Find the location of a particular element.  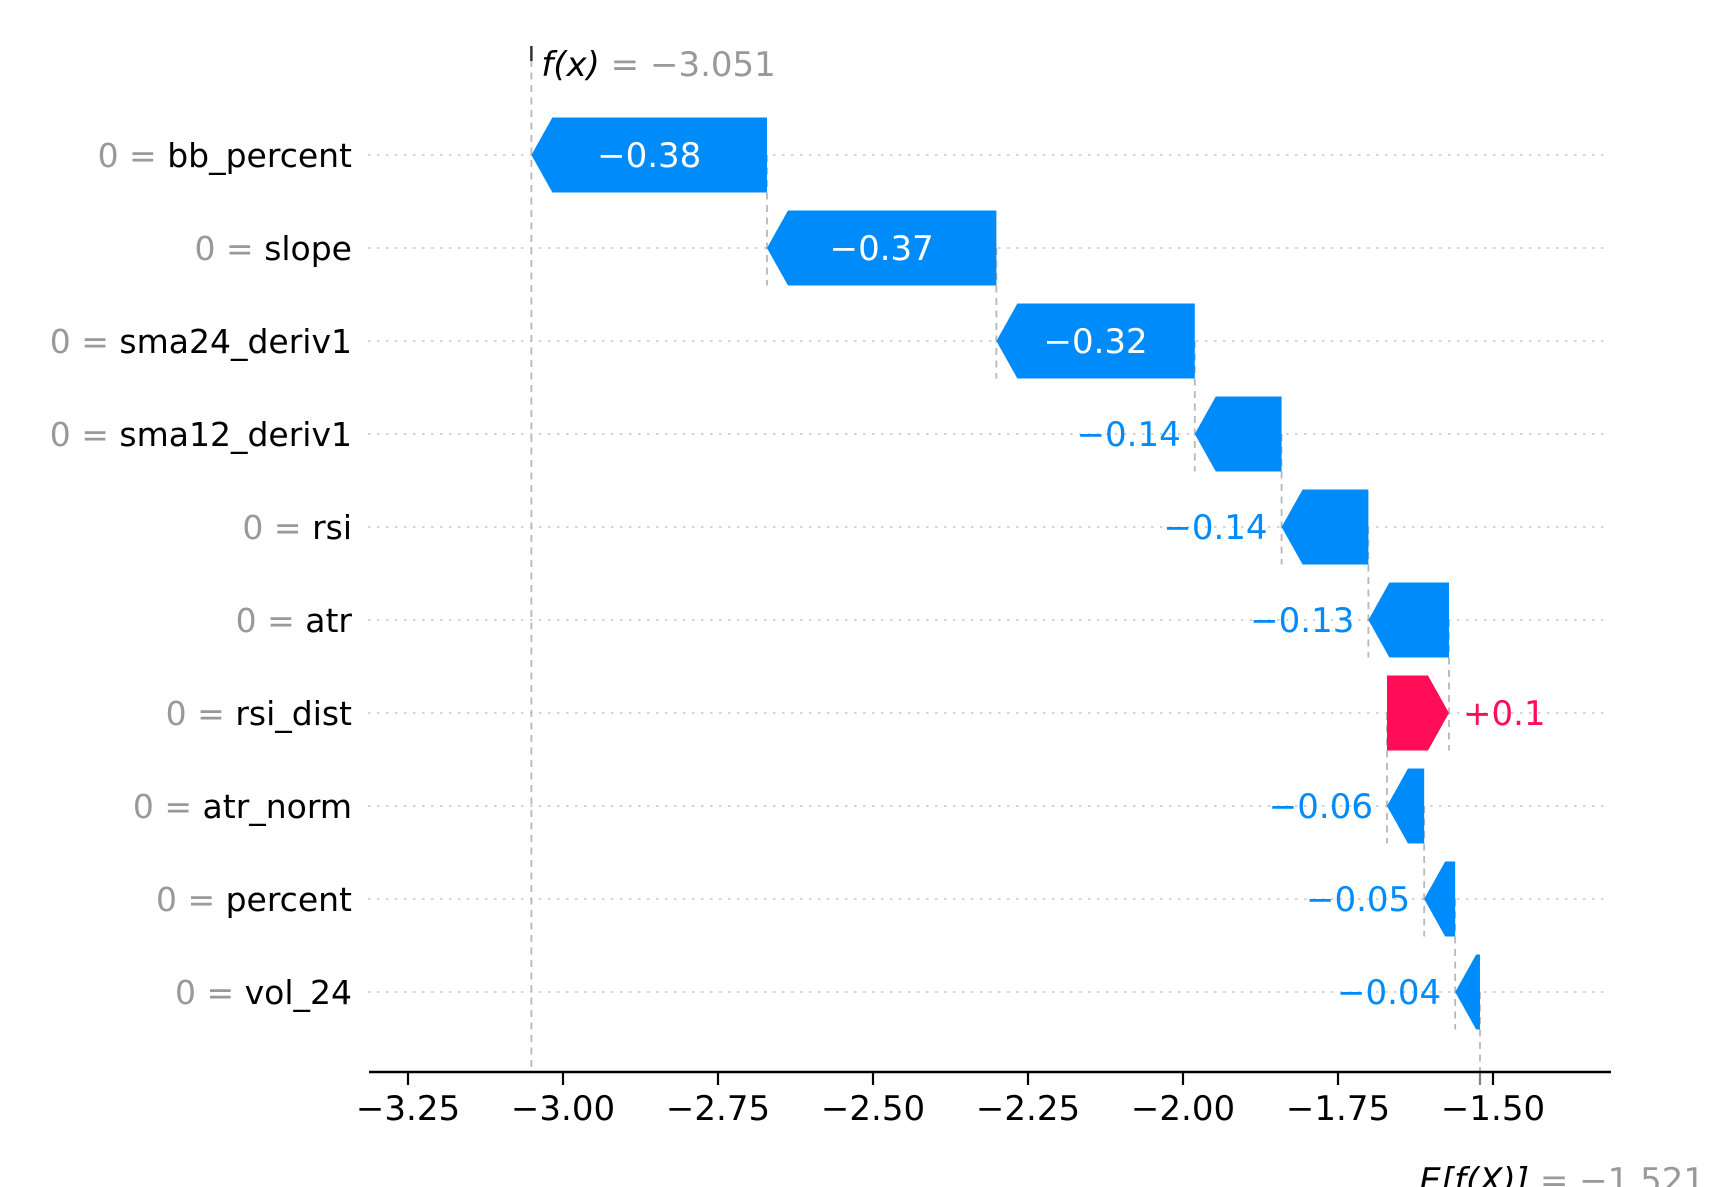

bar-value-label: −0.37 is located at coordinates (882, 249).